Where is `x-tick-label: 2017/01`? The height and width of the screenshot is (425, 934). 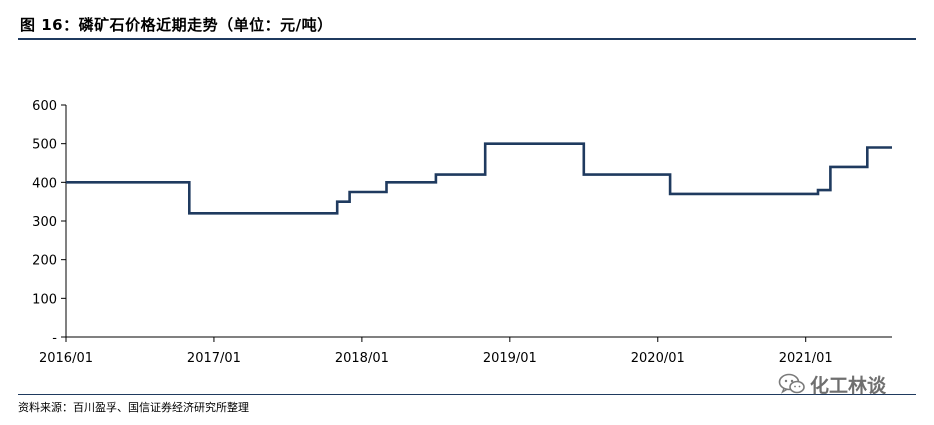 x-tick-label: 2017/01 is located at coordinates (214, 358).